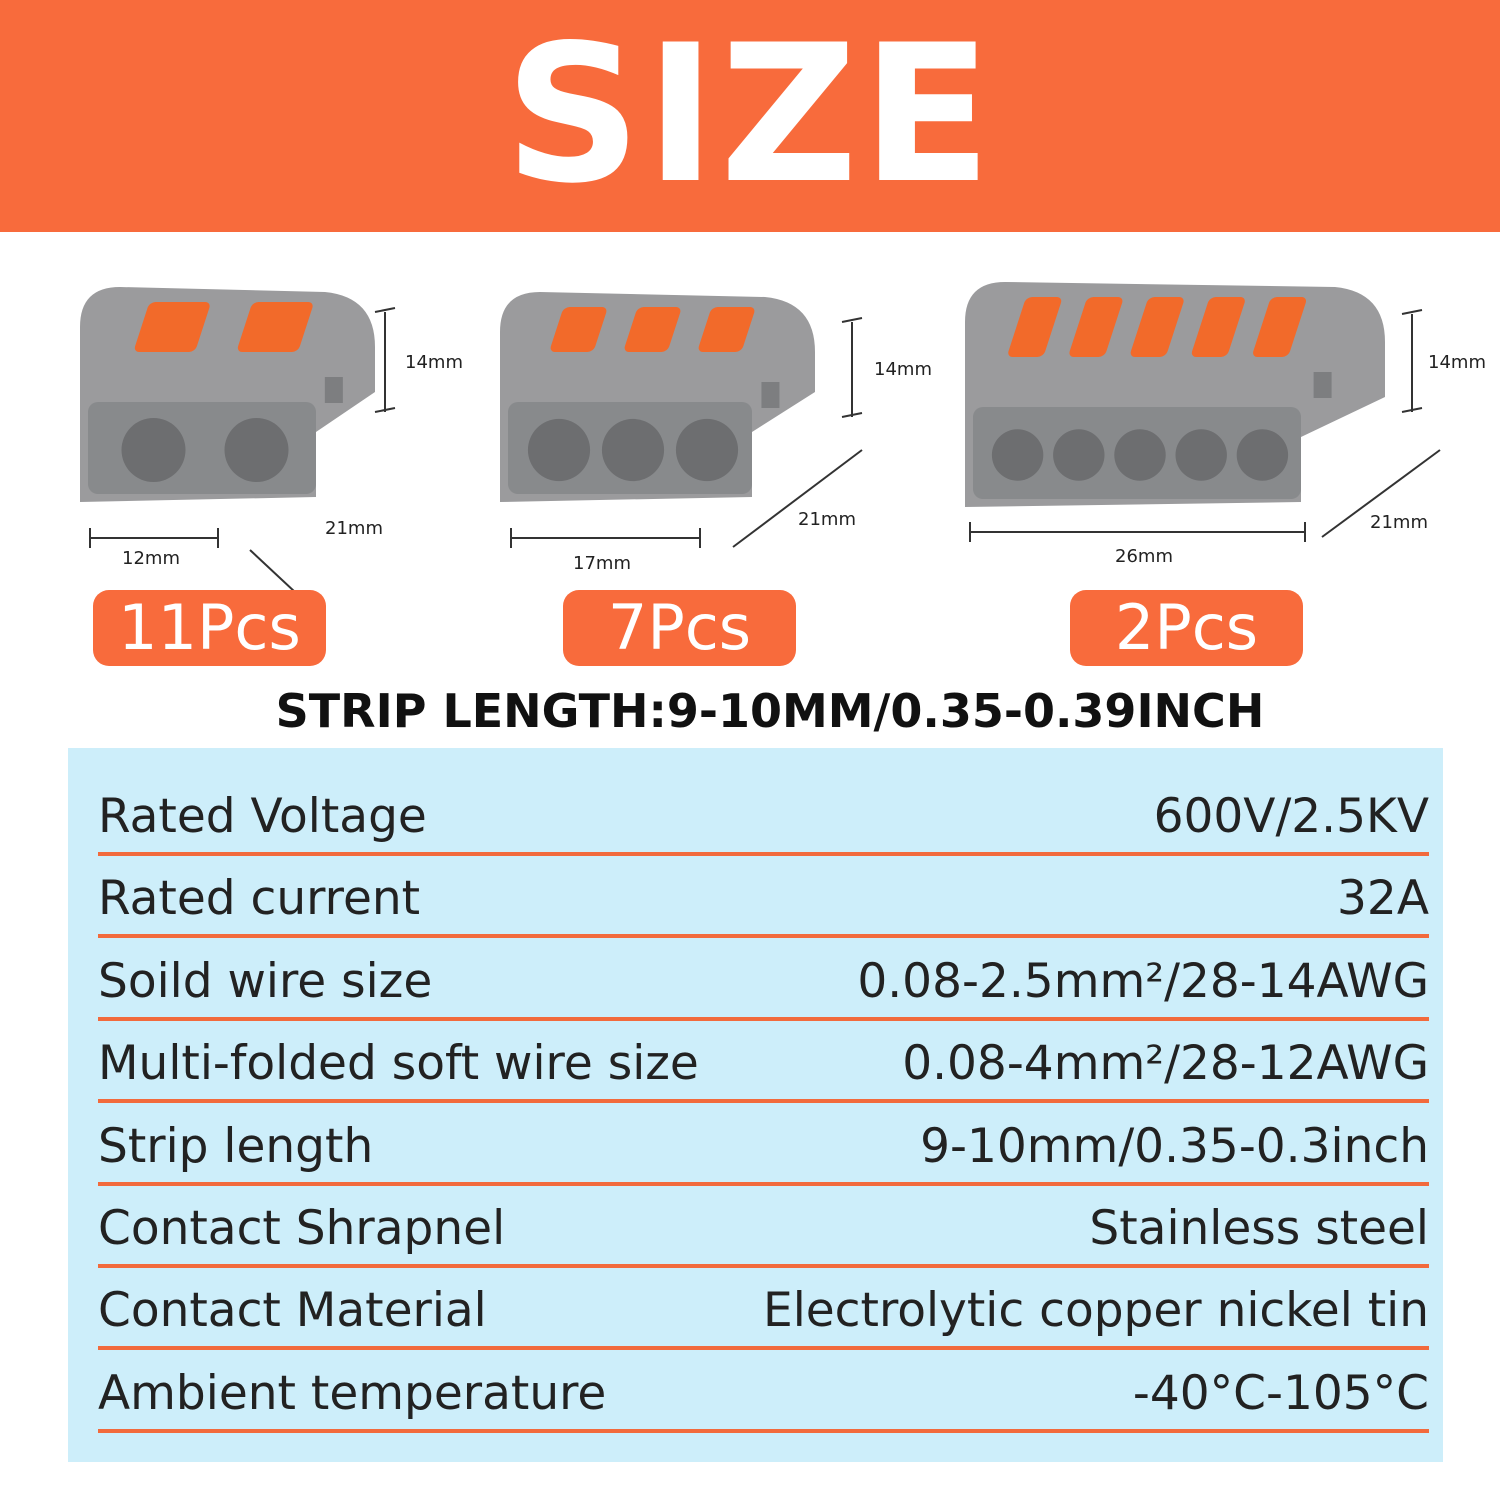 The height and width of the screenshot is (1500, 1500). Describe the element at coordinates (602, 563) in the screenshot. I see `width-label: 17mm` at that location.